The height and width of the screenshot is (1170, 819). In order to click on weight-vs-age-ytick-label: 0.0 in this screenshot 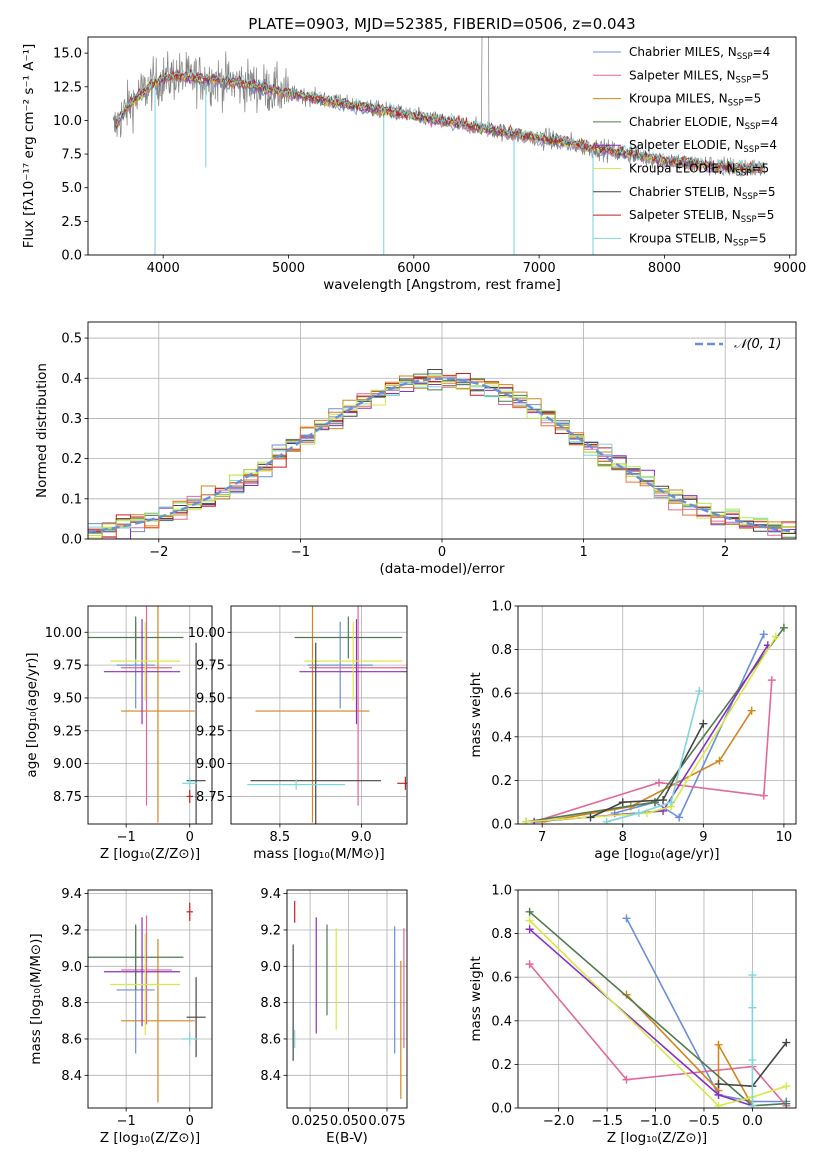, I will do `click(501, 825)`.